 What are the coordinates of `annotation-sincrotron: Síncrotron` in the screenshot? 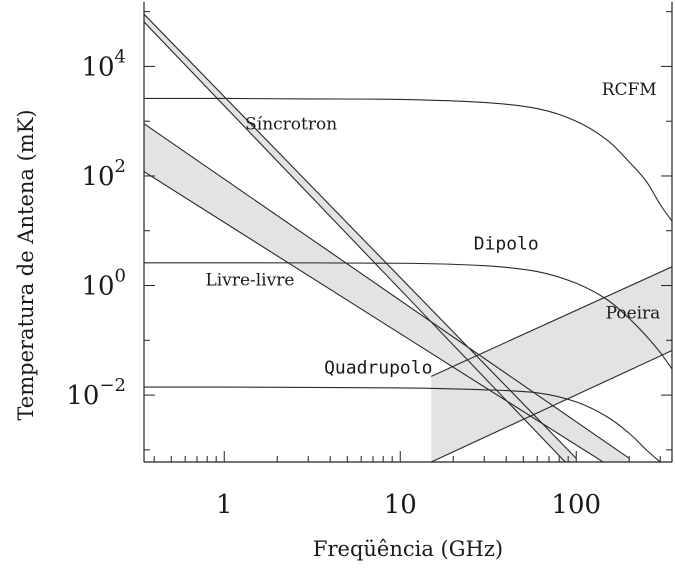 It's located at (291, 125).